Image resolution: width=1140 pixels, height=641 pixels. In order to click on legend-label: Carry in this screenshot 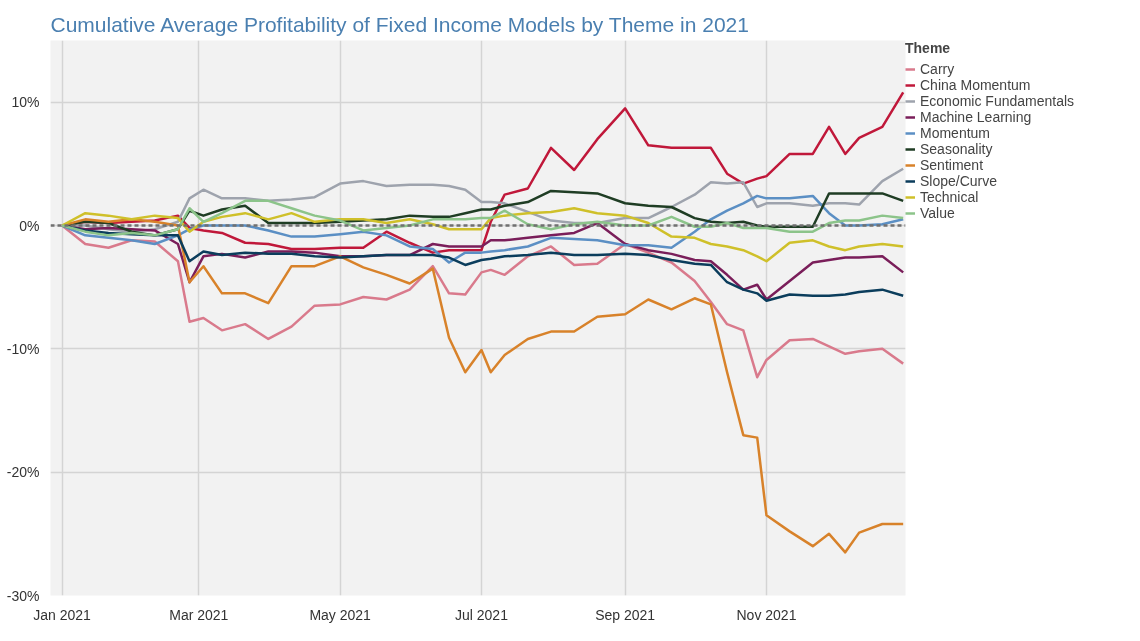, I will do `click(937, 69)`.